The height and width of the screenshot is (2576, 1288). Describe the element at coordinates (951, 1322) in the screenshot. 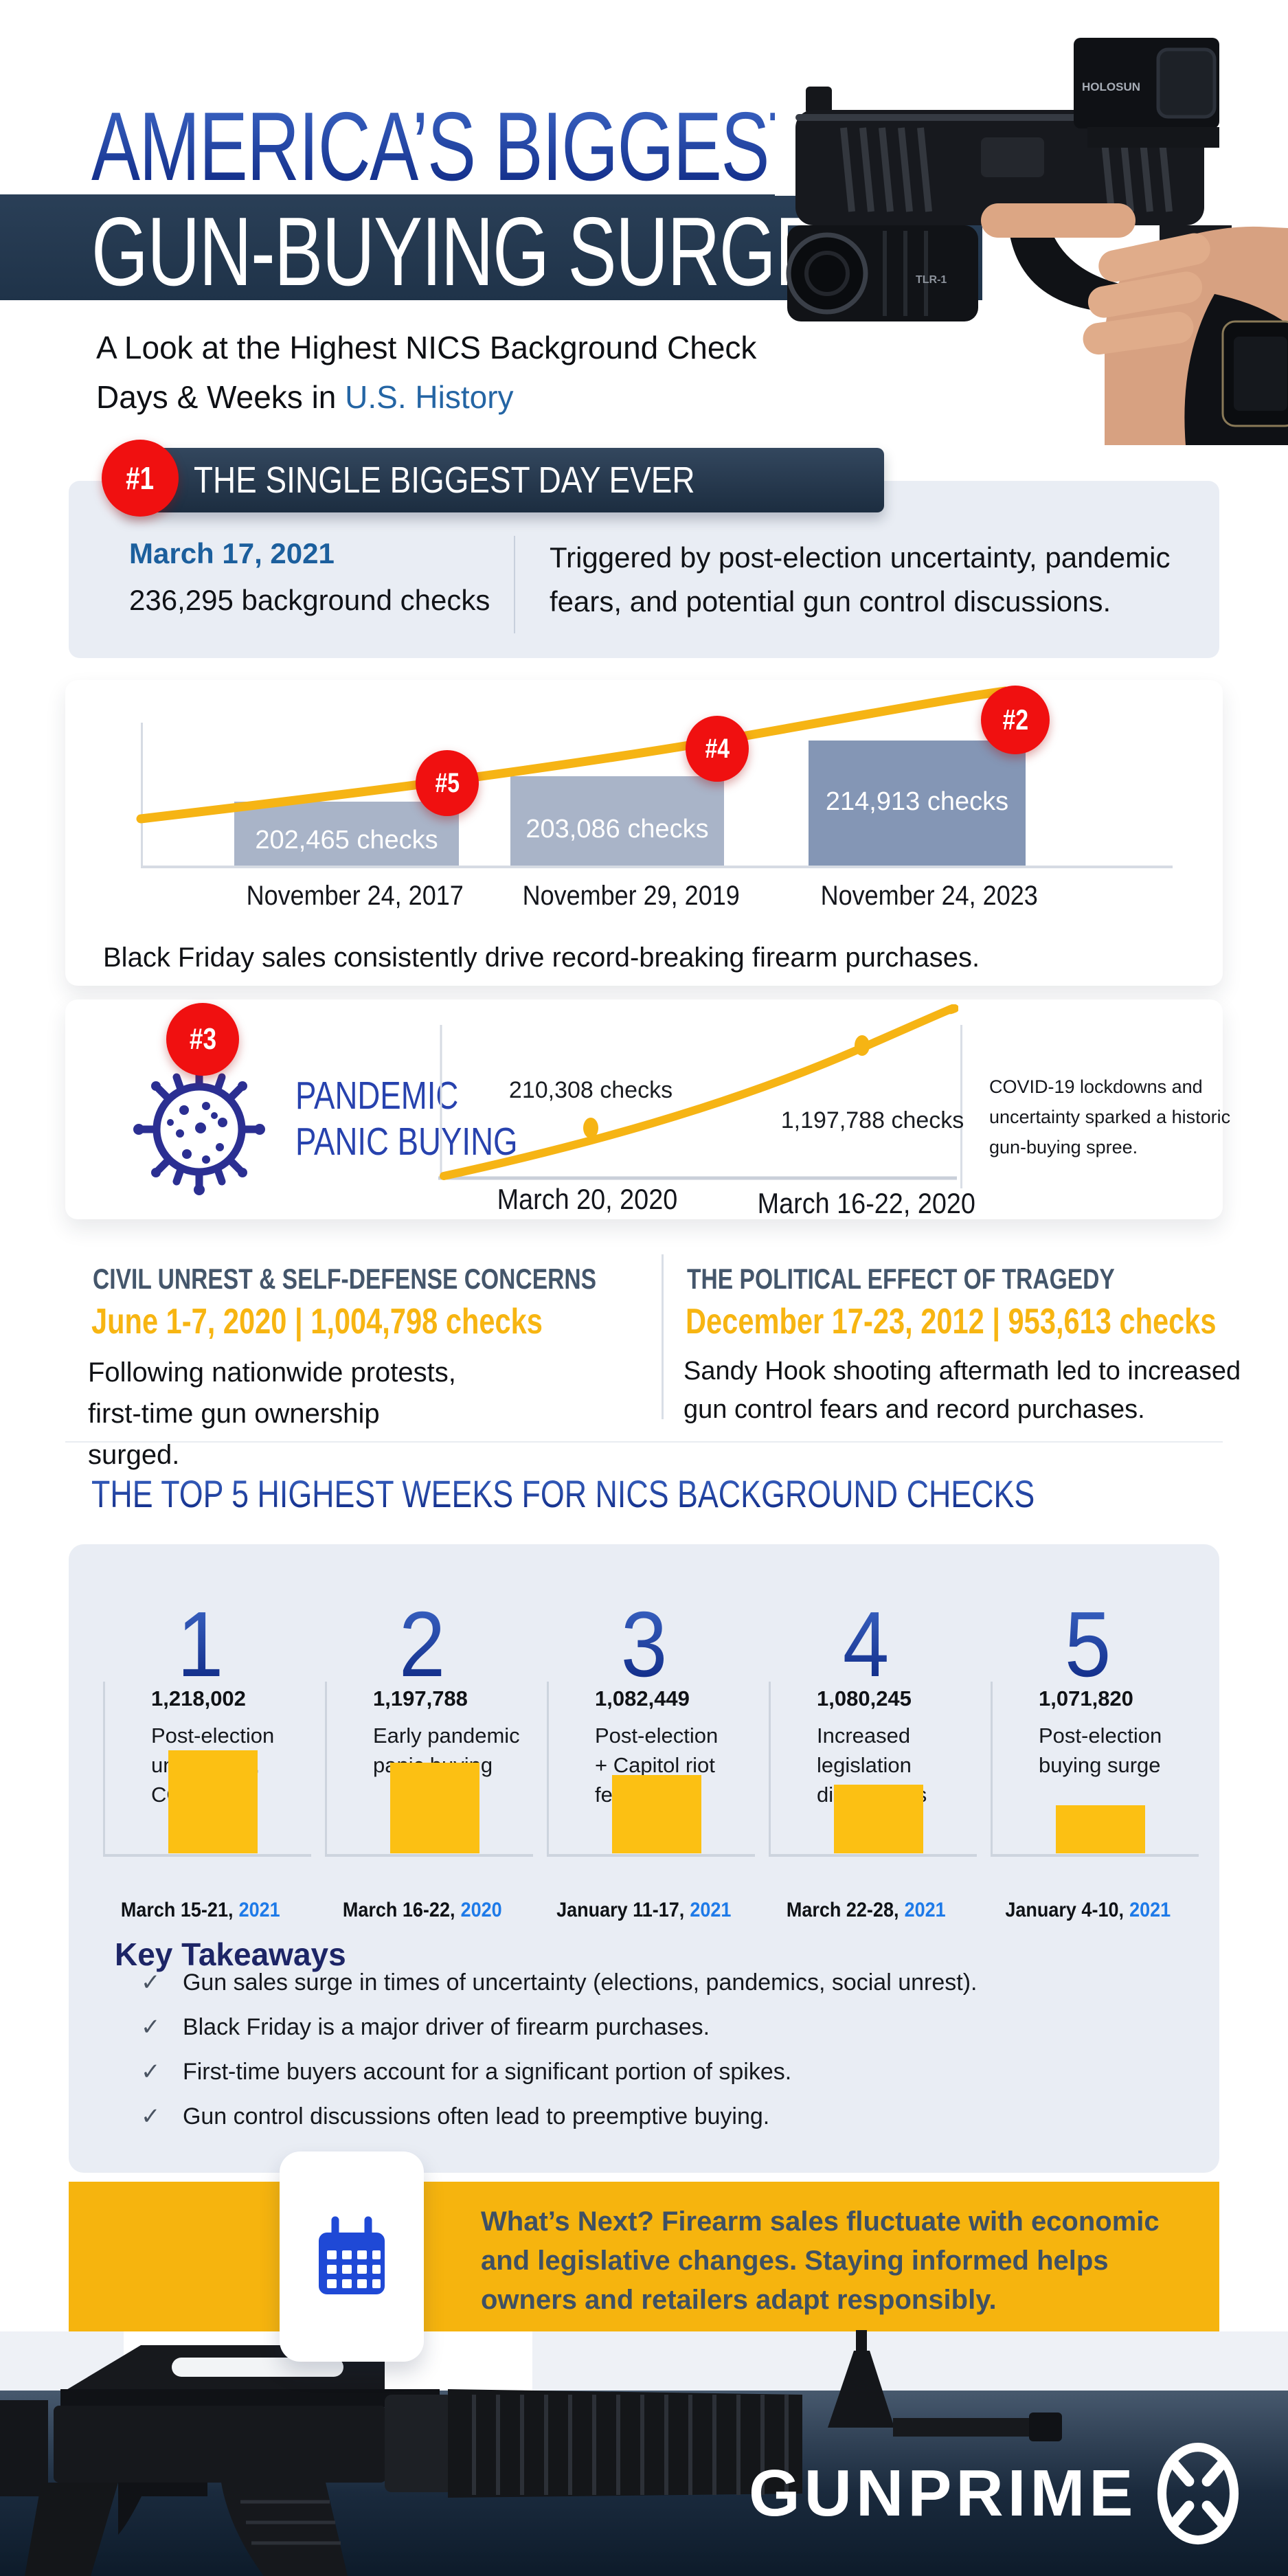

I see `event-right-stat: December 17-23, 2012 | 953,613 checks` at that location.